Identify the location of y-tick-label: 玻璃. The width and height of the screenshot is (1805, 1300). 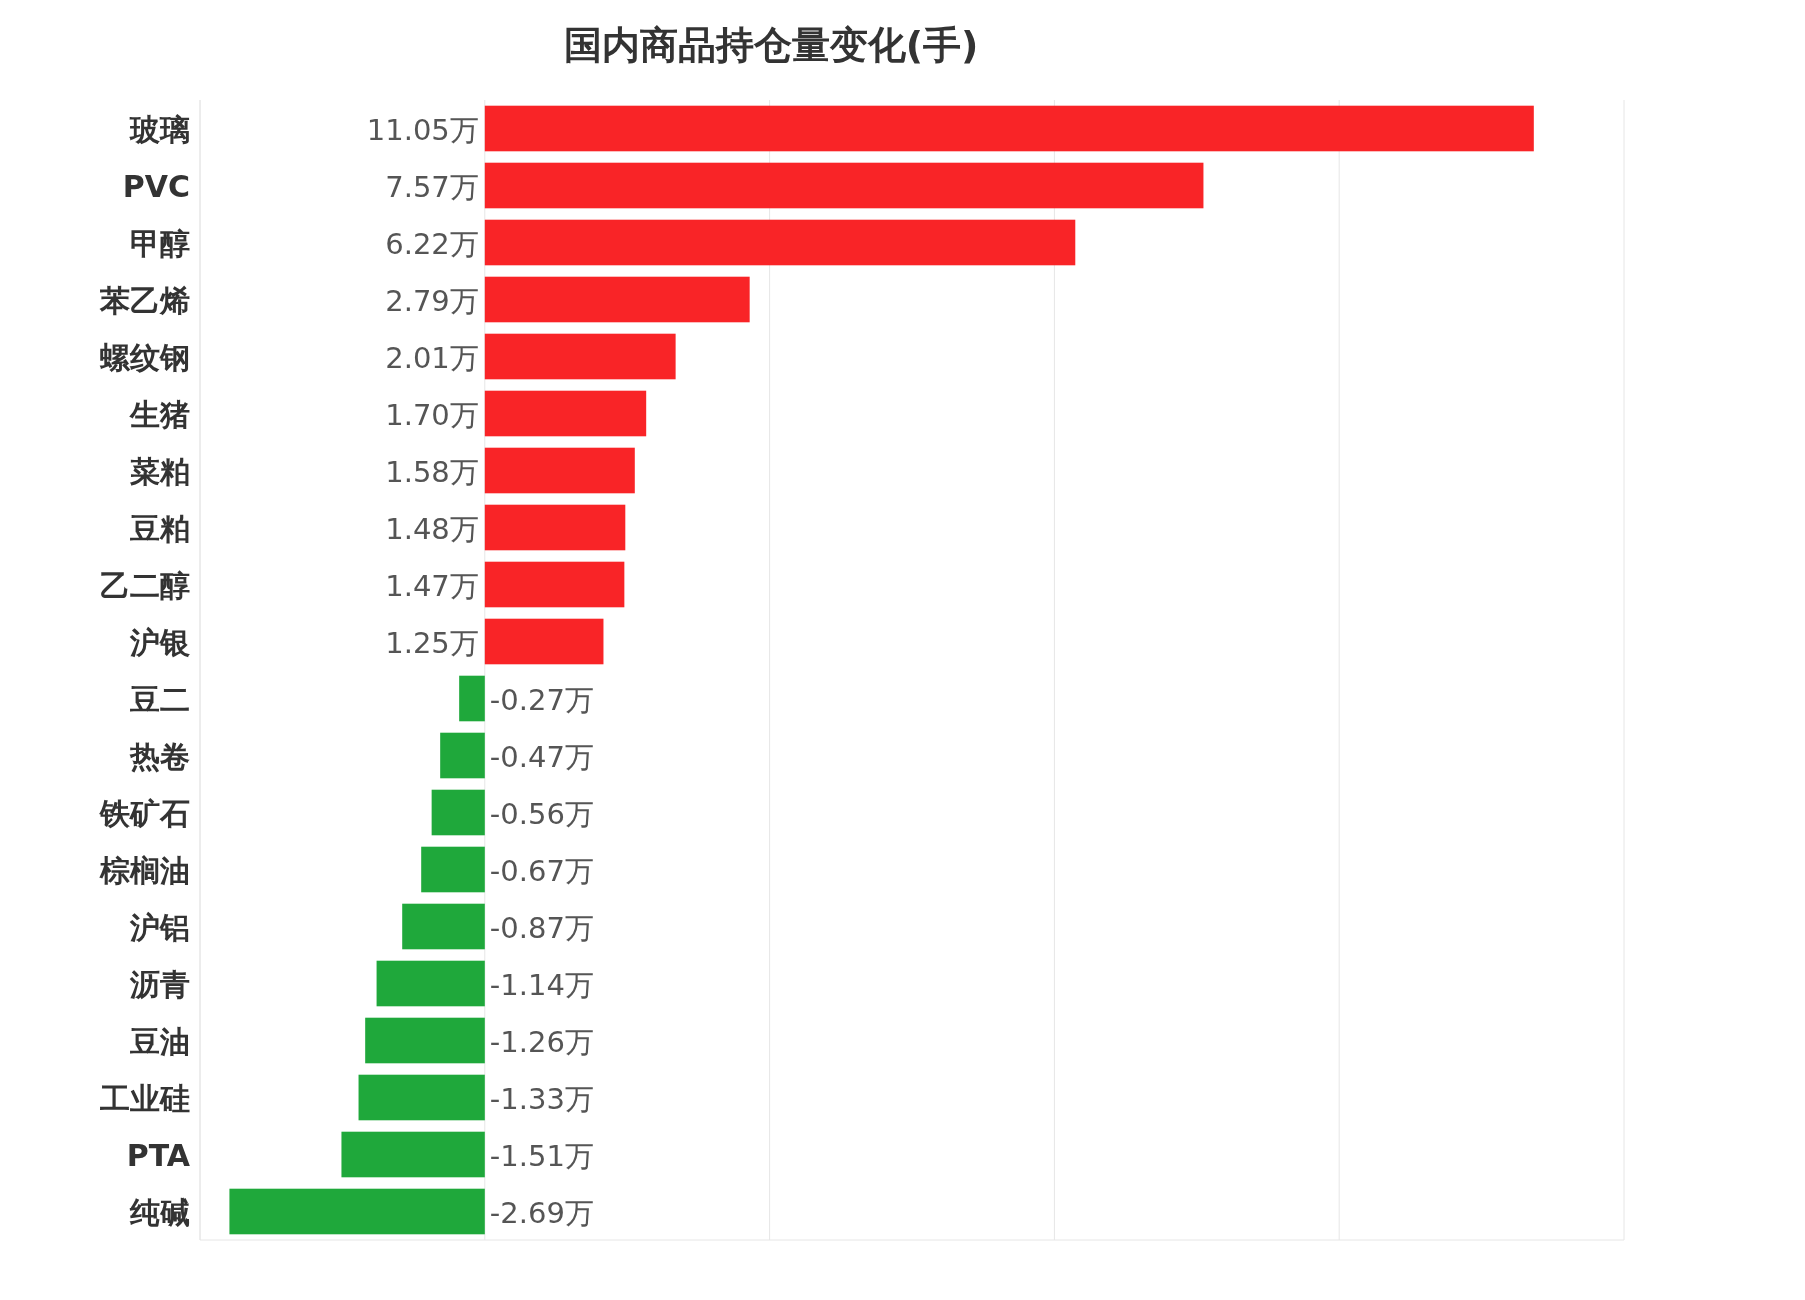
(159, 129).